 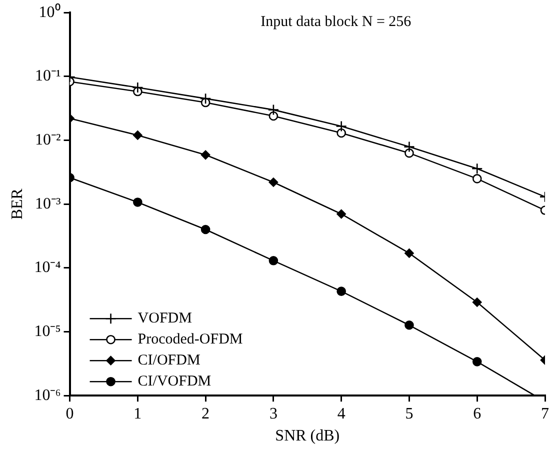 I want to click on y-tick-label: 10⁻¹, so click(x=47, y=76).